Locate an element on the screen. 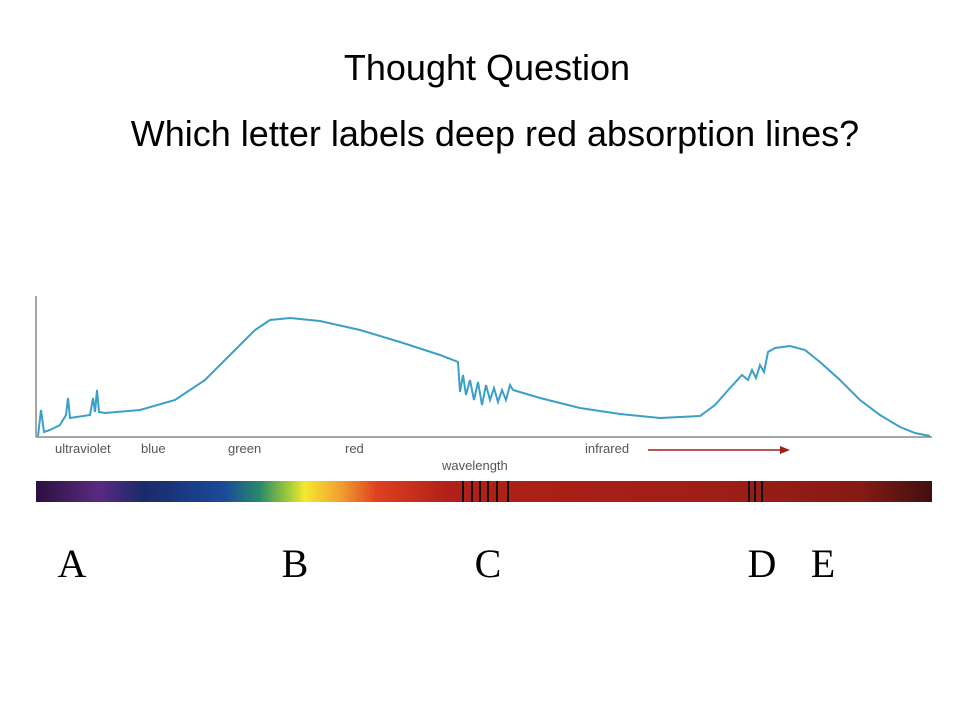 The height and width of the screenshot is (720, 960). band-label: green is located at coordinates (244, 448).